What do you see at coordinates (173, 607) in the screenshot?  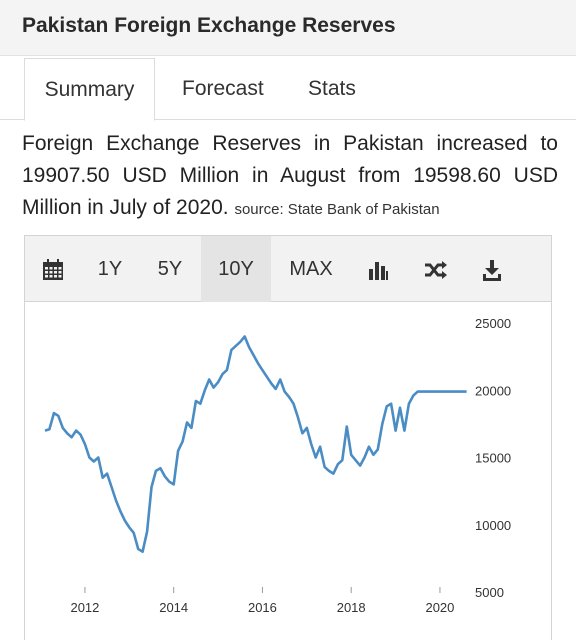 I see `x-tick-label: 2014` at bounding box center [173, 607].